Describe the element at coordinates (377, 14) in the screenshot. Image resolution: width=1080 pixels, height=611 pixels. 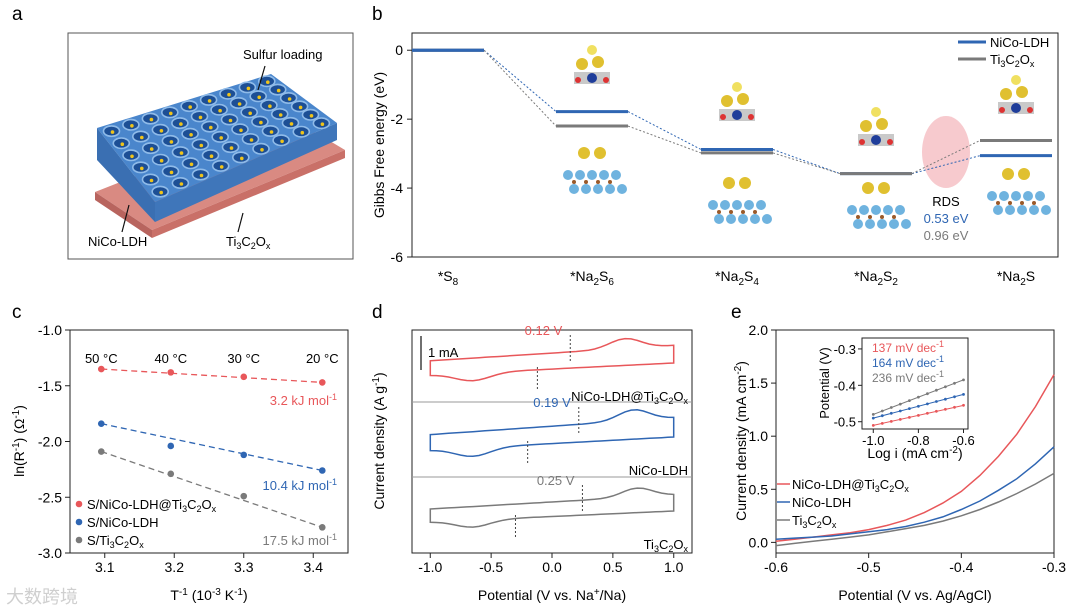
I see `panel-label-b: b` at that location.